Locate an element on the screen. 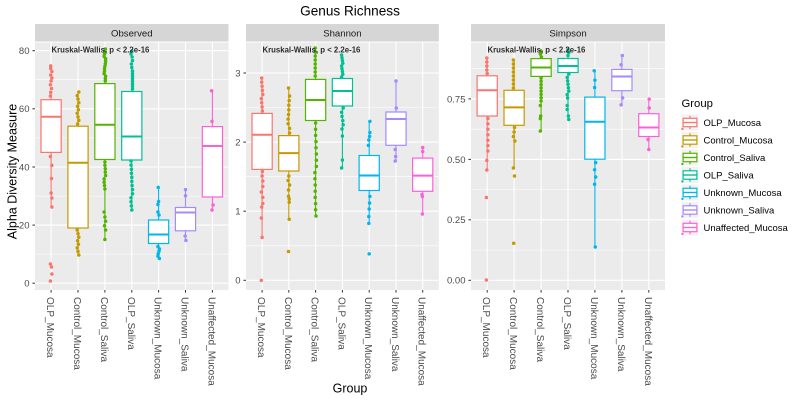 The image size is (800, 405). svg-text: Alpha Diversity Measure is located at coordinates (12, 172).